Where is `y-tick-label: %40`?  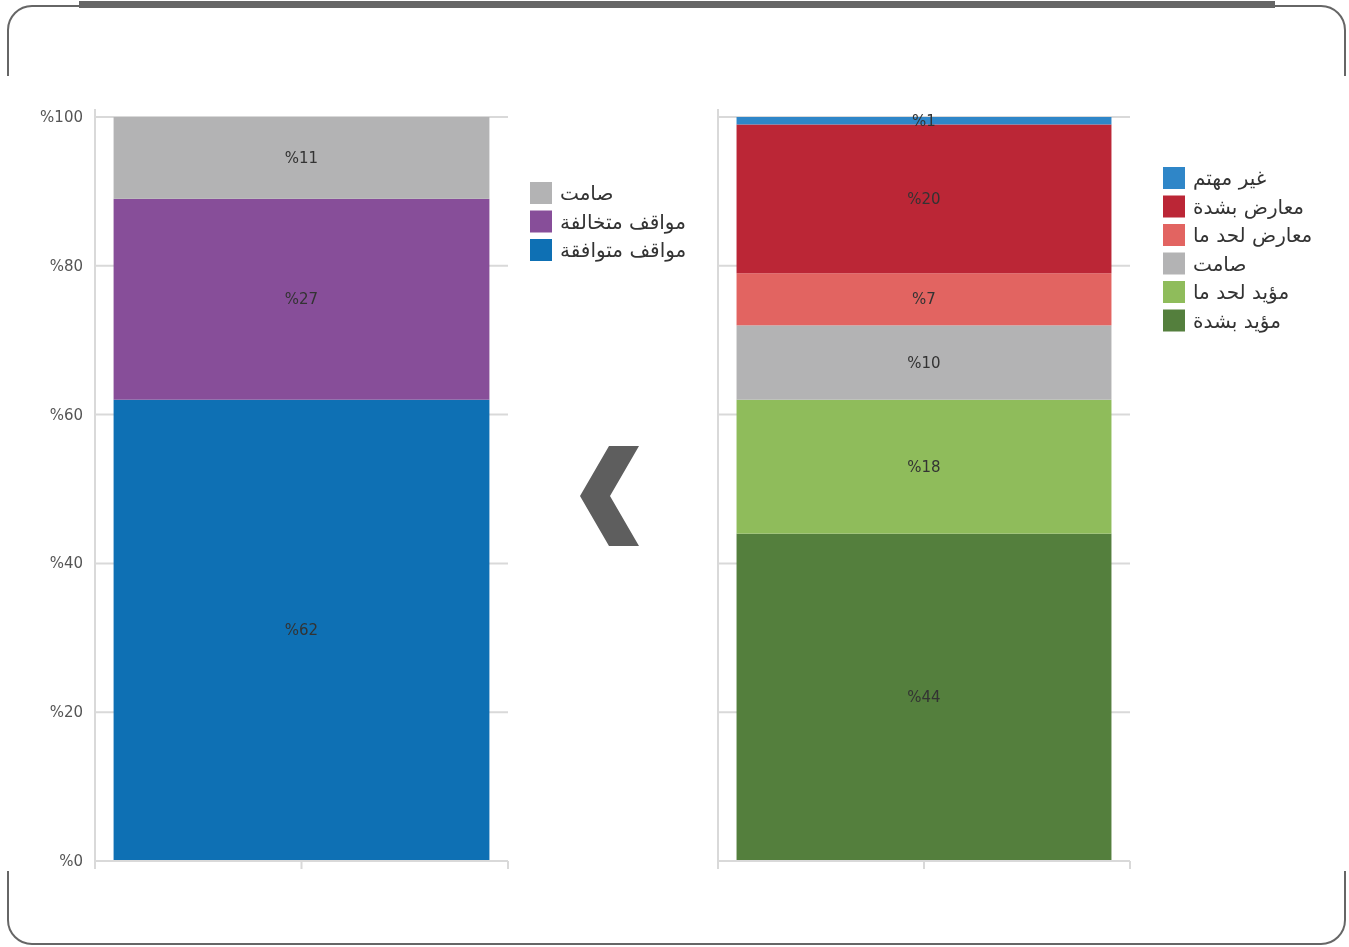 y-tick-label: %40 is located at coordinates (66, 563).